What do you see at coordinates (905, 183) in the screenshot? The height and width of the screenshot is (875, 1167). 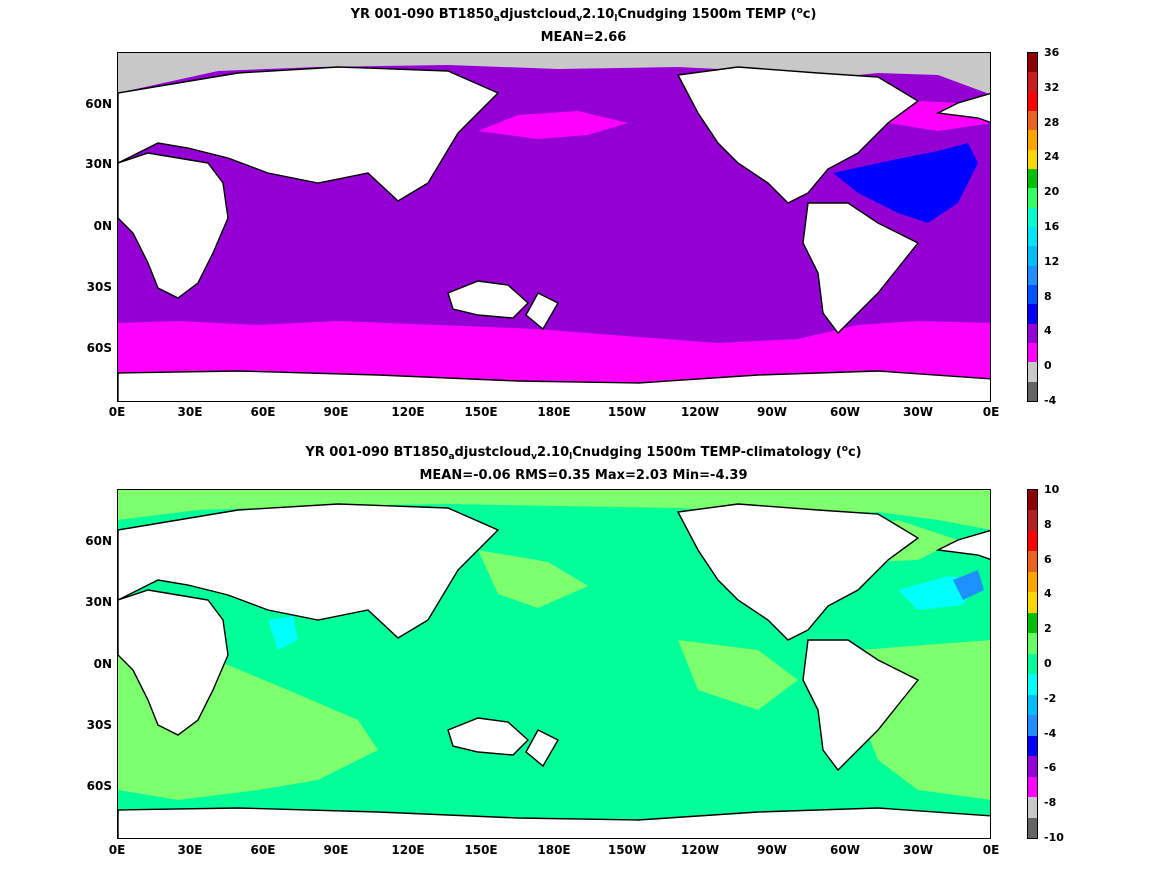 I see `panel1-atlantic-warm-pool` at bounding box center [905, 183].